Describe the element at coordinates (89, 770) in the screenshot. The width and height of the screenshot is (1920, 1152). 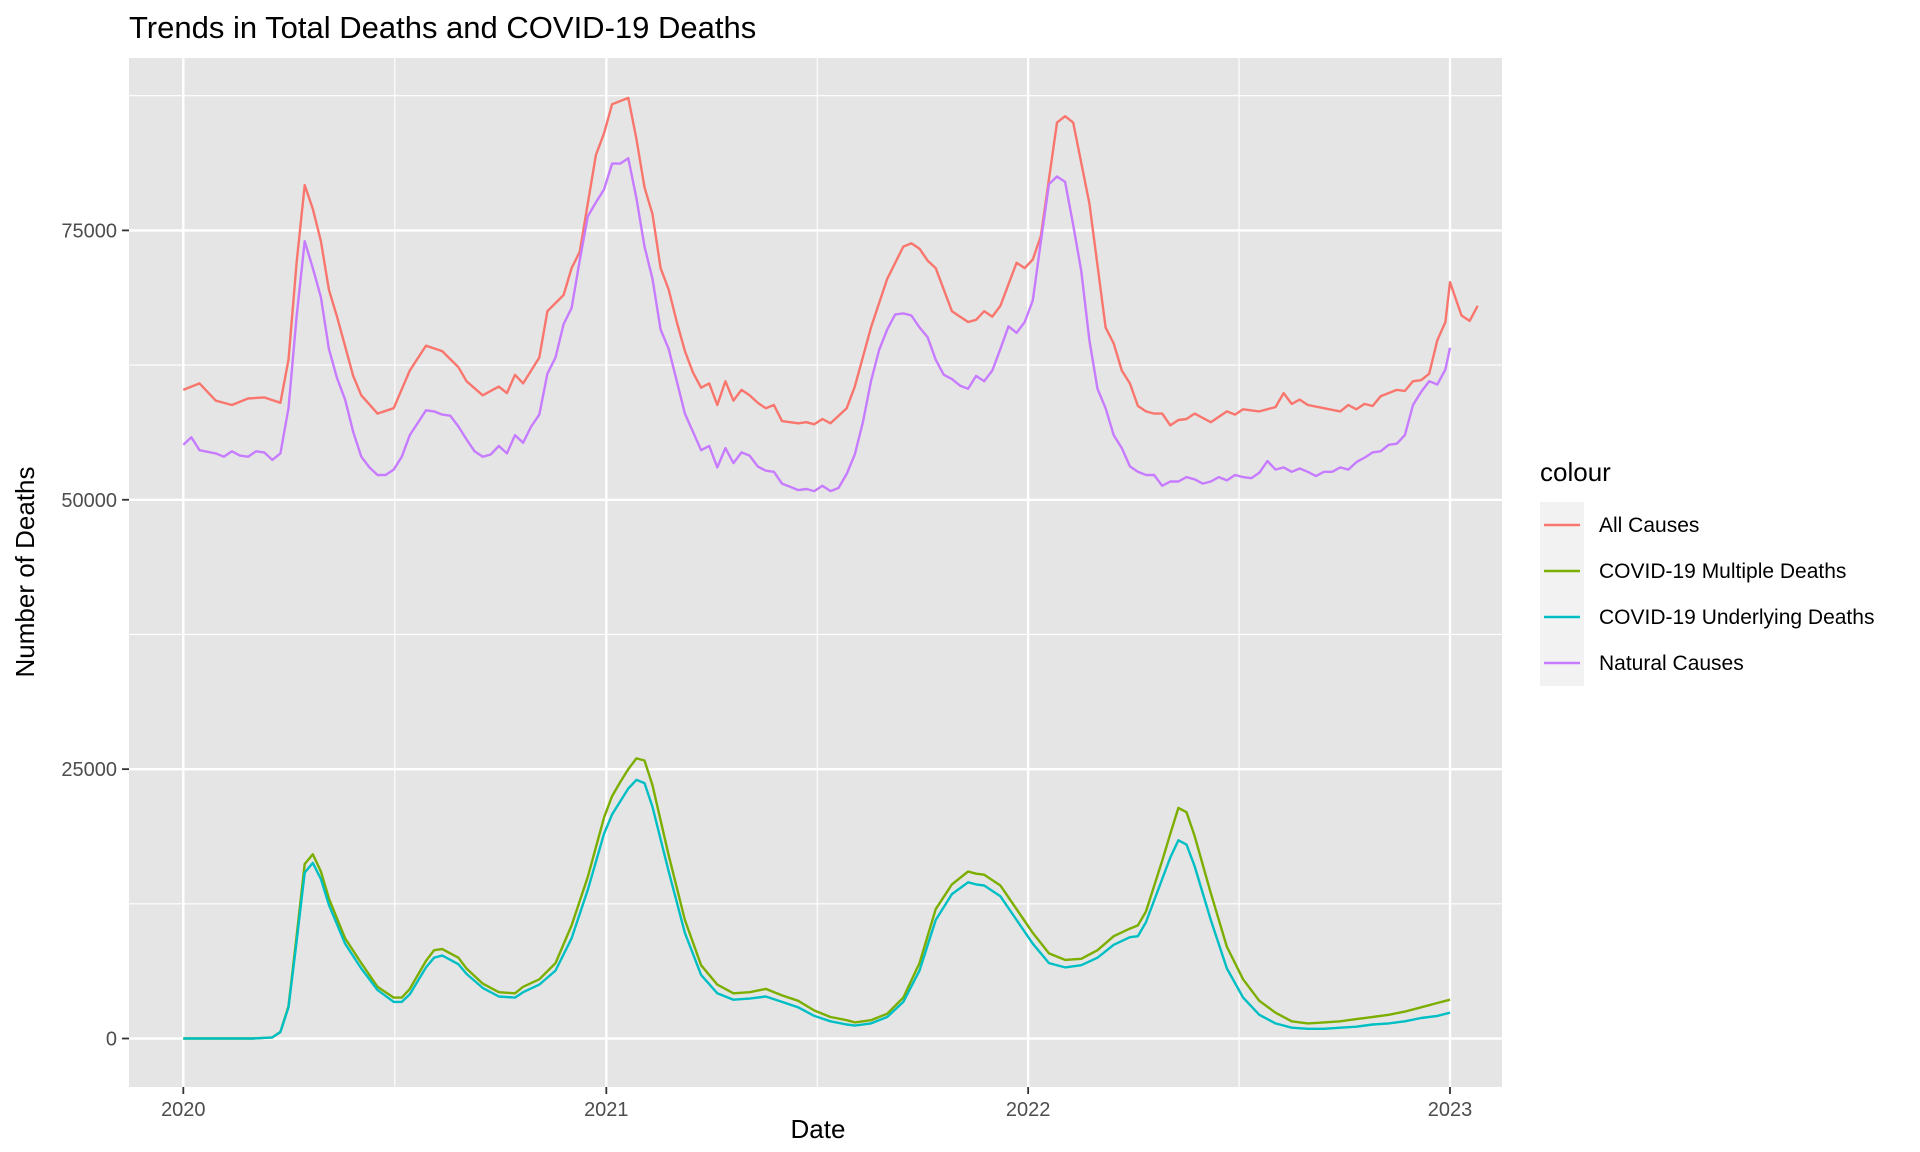
I see `y-tick-label: 25000` at that location.